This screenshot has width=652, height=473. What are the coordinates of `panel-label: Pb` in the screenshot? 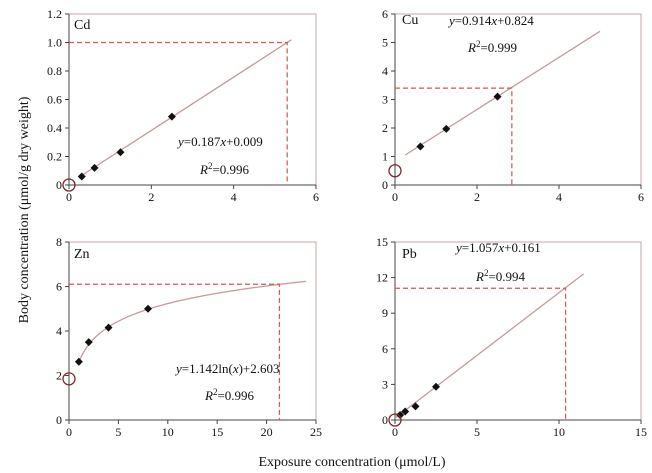 It's located at (409, 254).